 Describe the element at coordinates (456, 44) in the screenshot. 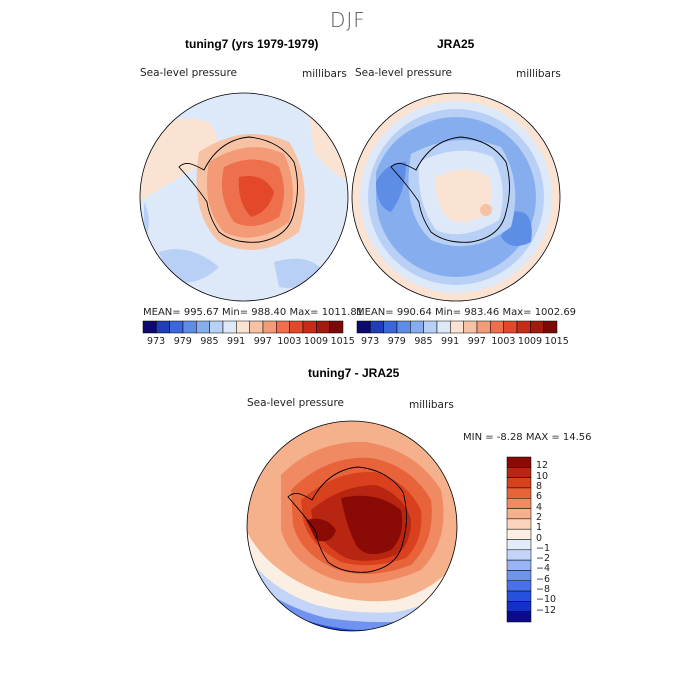

I see `panel2-title: JRA25` at that location.